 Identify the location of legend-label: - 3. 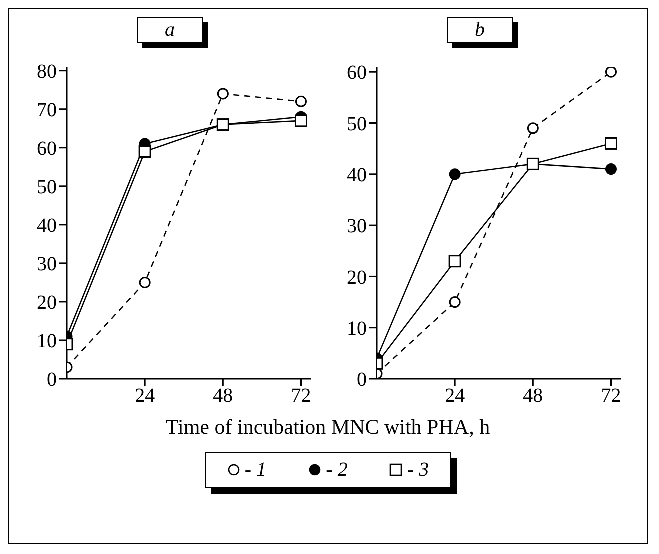
(418, 470).